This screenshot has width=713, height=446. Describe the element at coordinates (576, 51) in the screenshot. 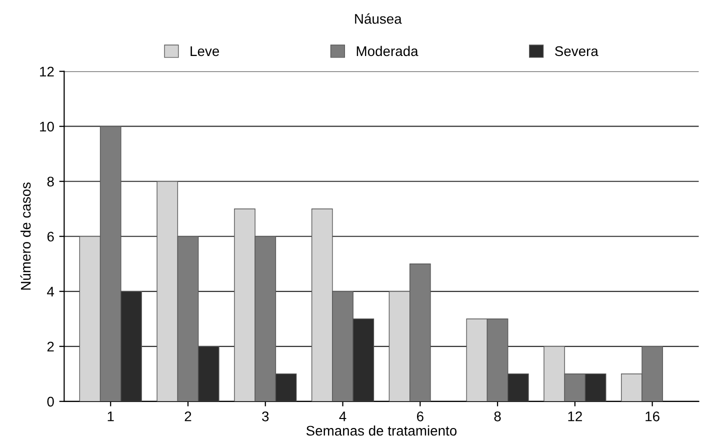

I see `legend-label: Severa` at that location.